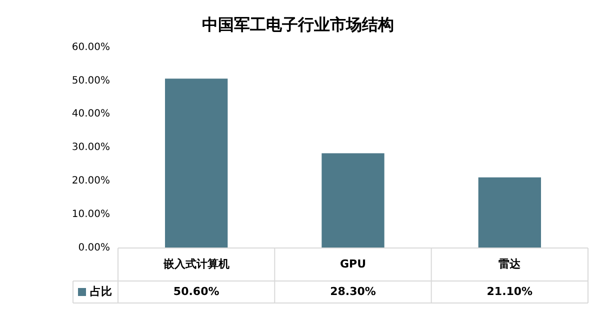 The image size is (603, 335). What do you see at coordinates (298, 24) in the screenshot?
I see `chart-title: 中国军工电子行业市场结构` at bounding box center [298, 24].